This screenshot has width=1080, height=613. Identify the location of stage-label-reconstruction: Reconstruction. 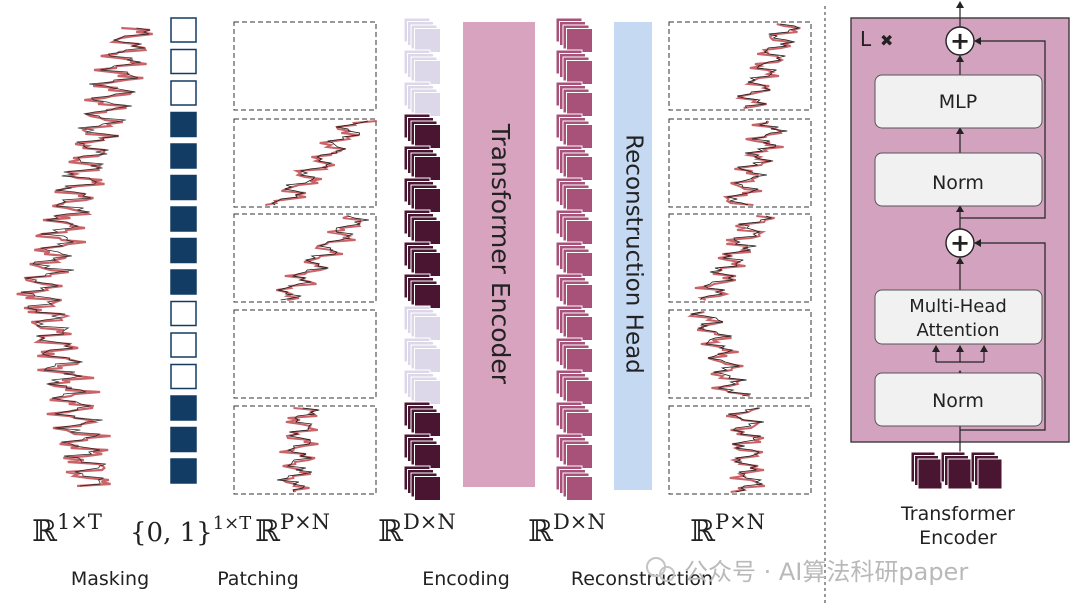
(642, 579).